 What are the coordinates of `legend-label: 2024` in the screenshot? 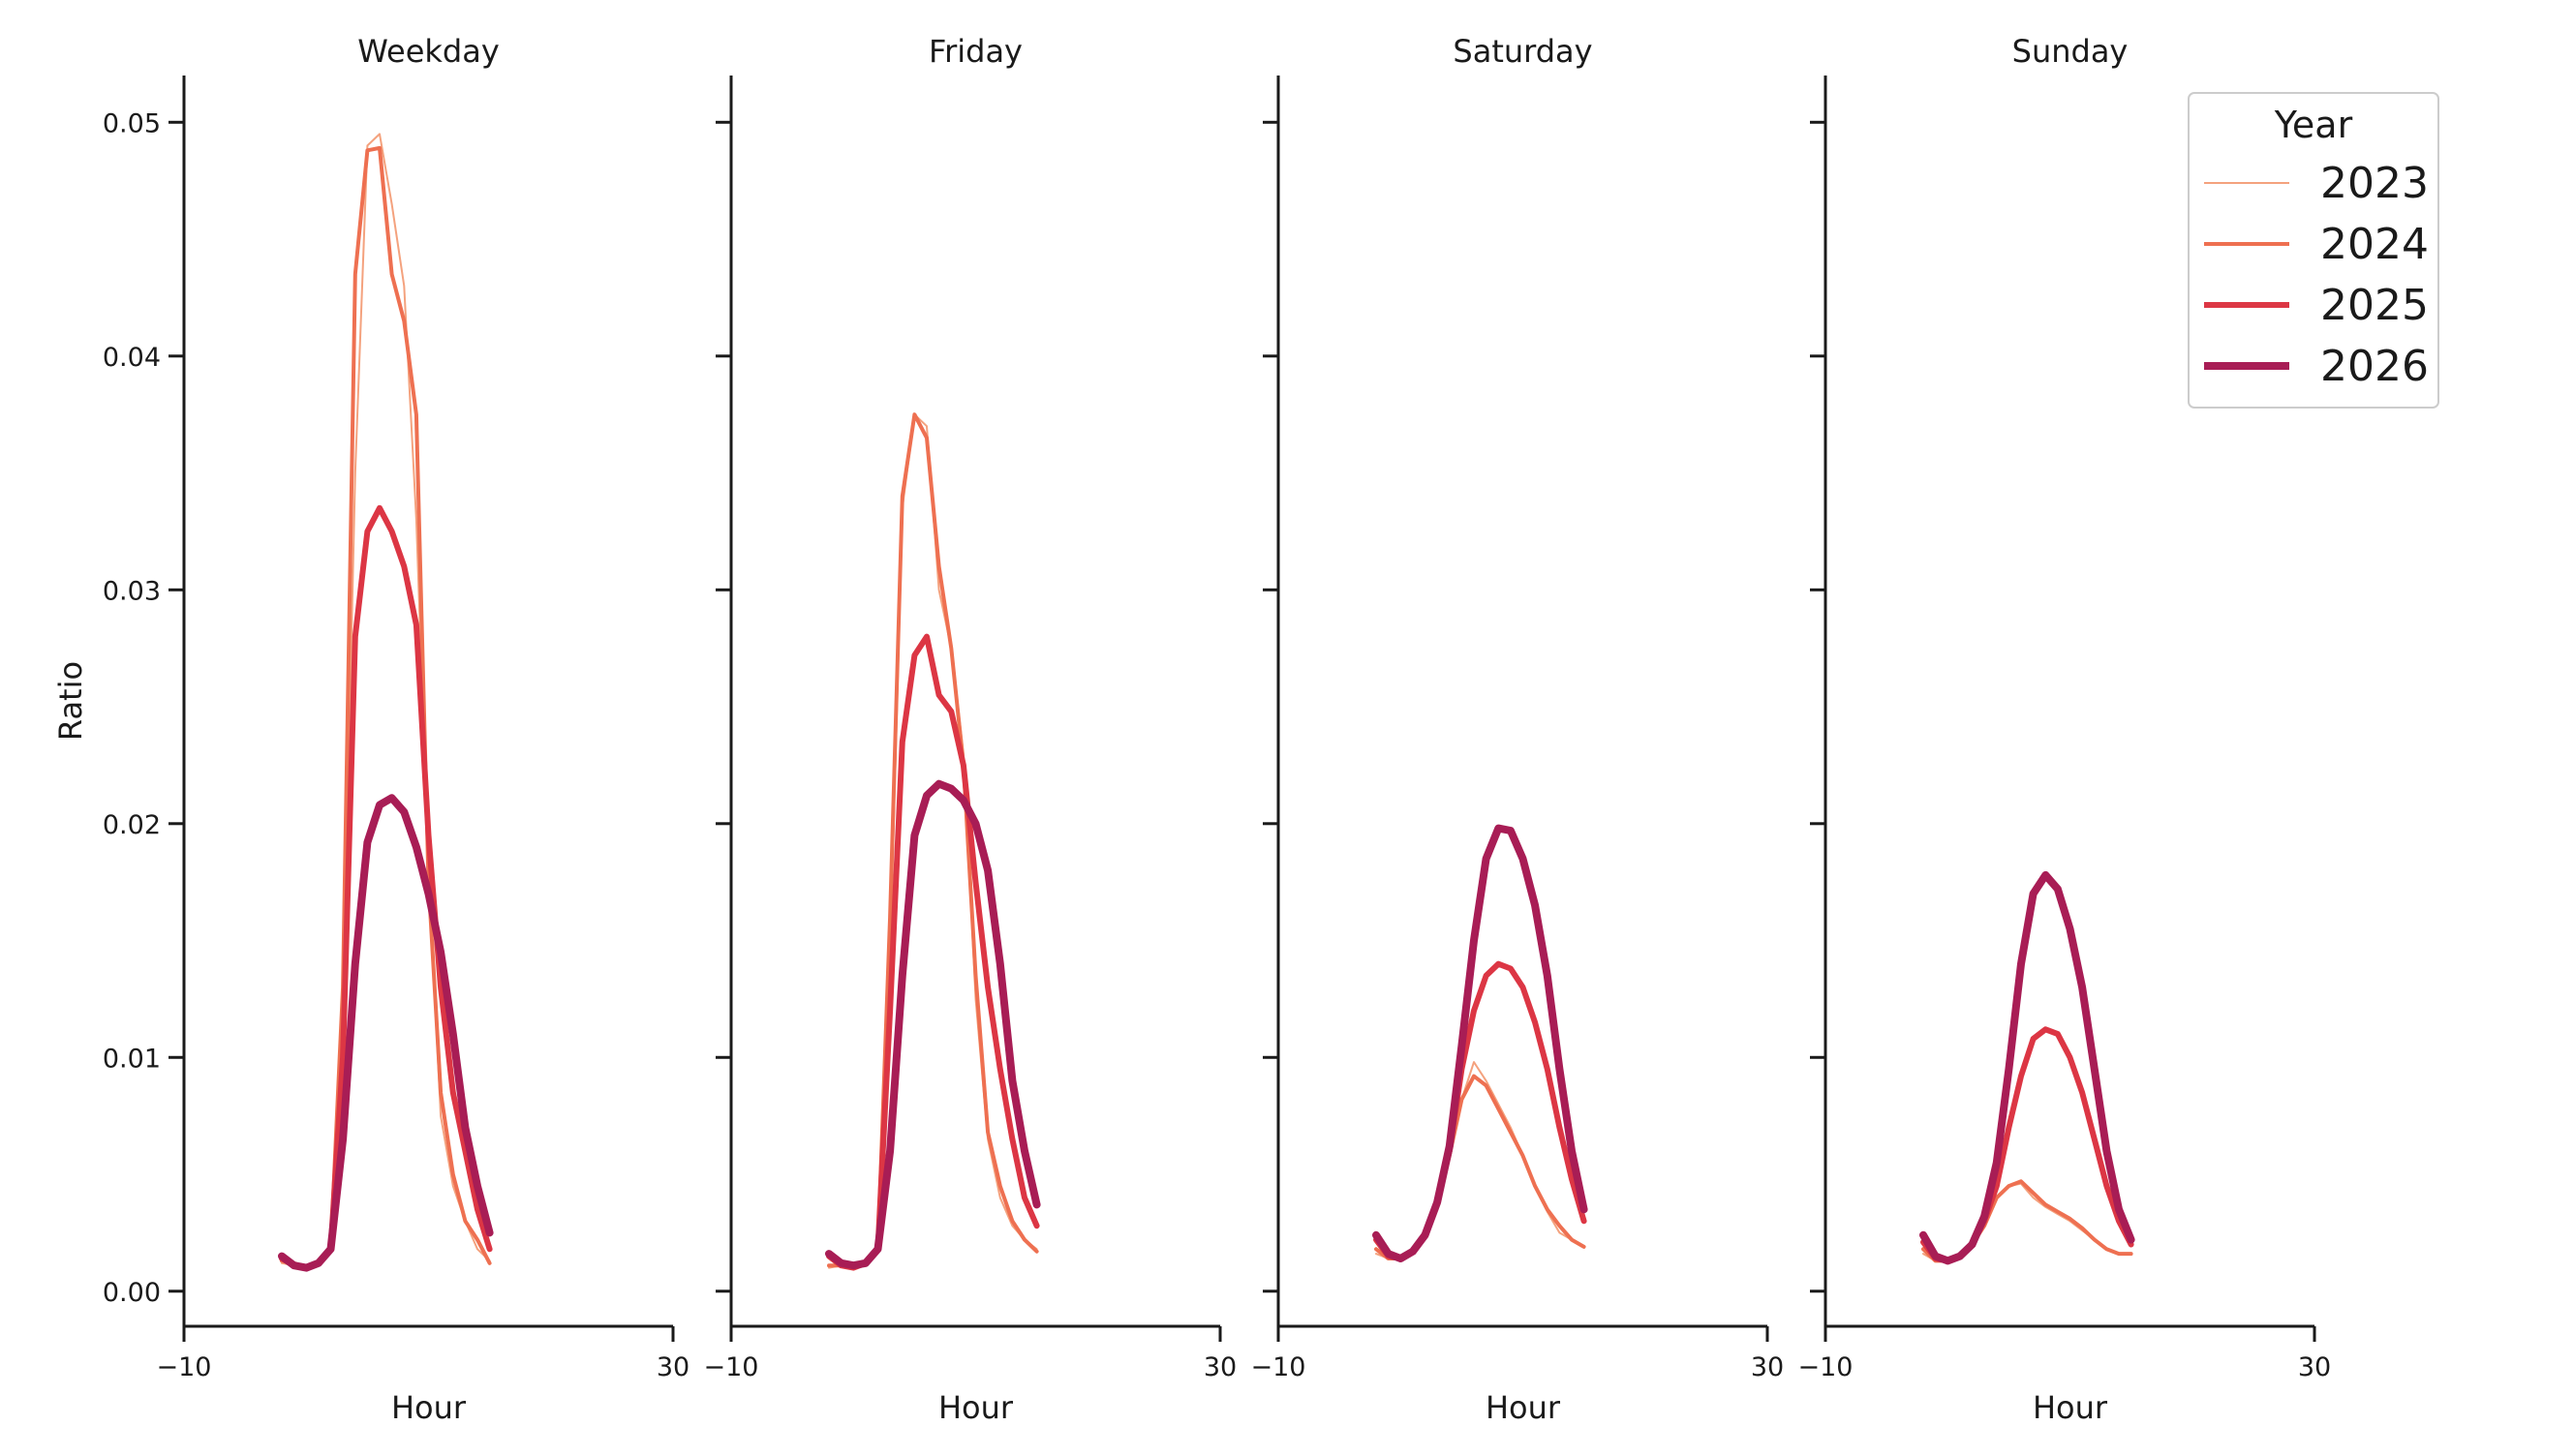 It's located at (2374, 245).